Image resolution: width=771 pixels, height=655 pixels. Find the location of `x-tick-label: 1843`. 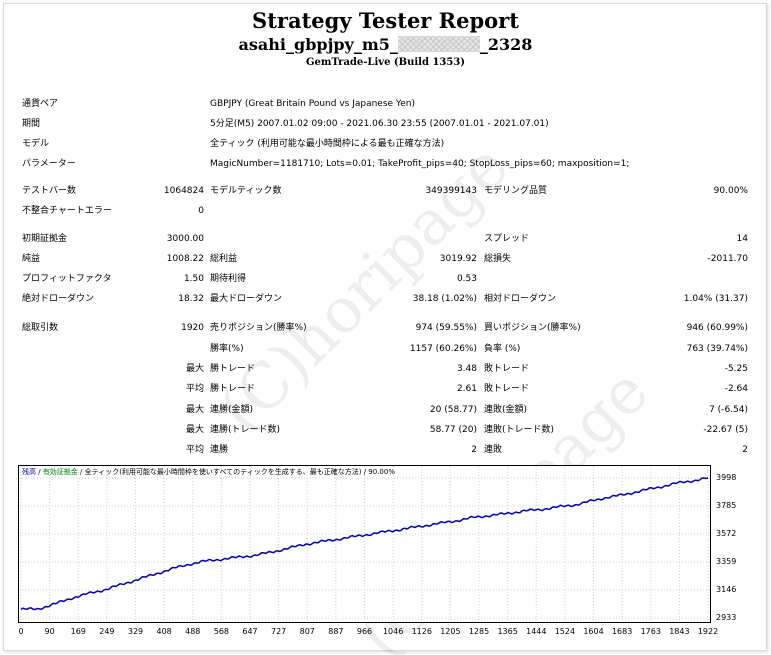

x-tick-label: 1843 is located at coordinates (679, 631).